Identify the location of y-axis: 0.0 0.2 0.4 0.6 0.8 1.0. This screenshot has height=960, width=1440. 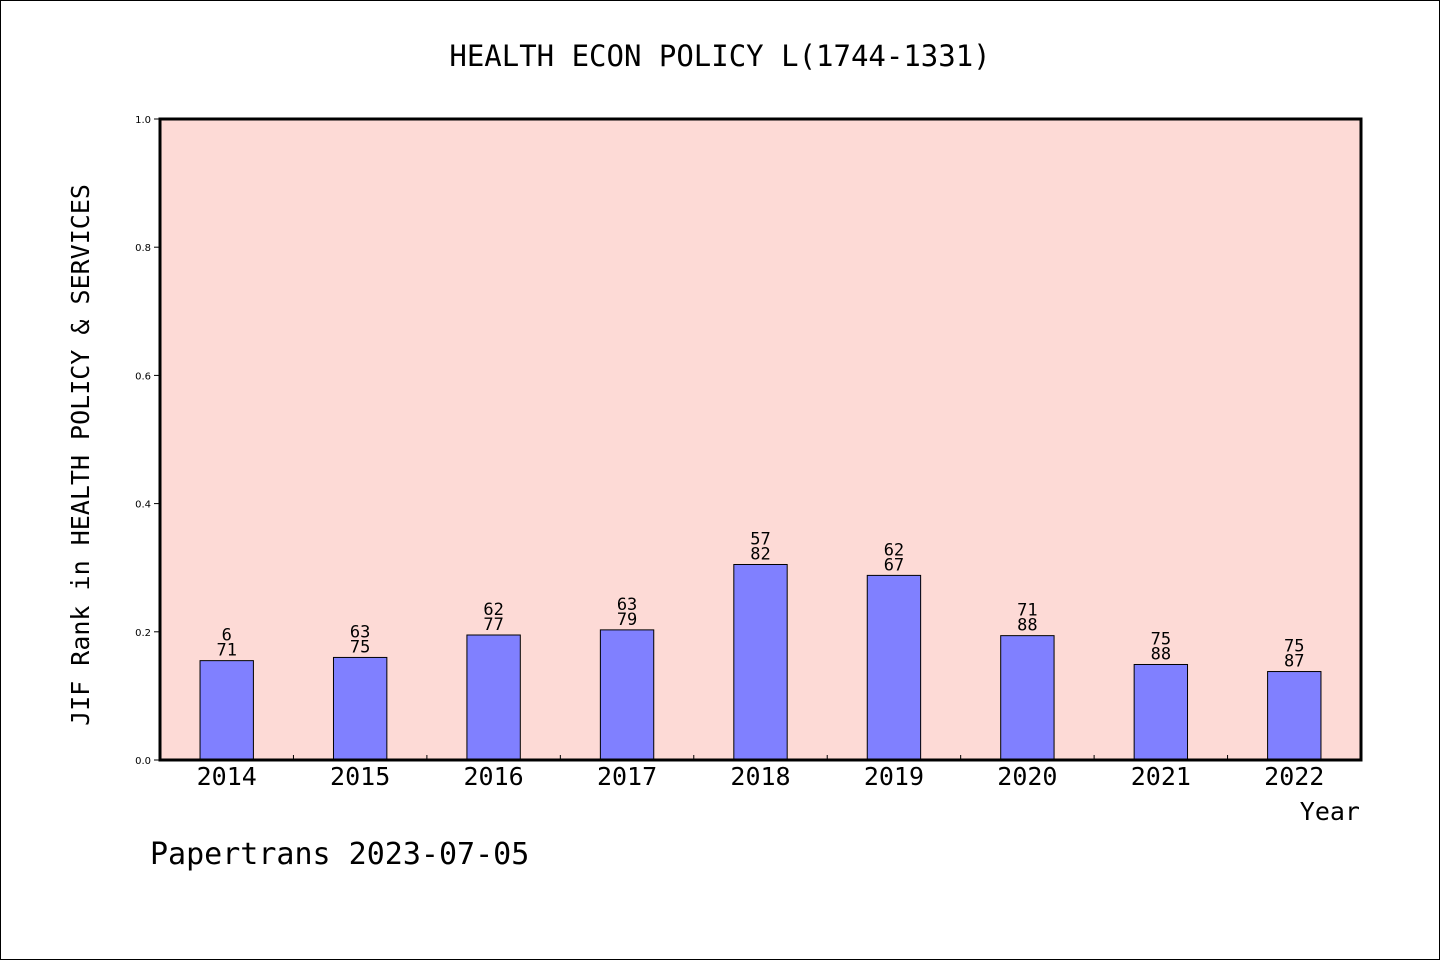
(147, 441).